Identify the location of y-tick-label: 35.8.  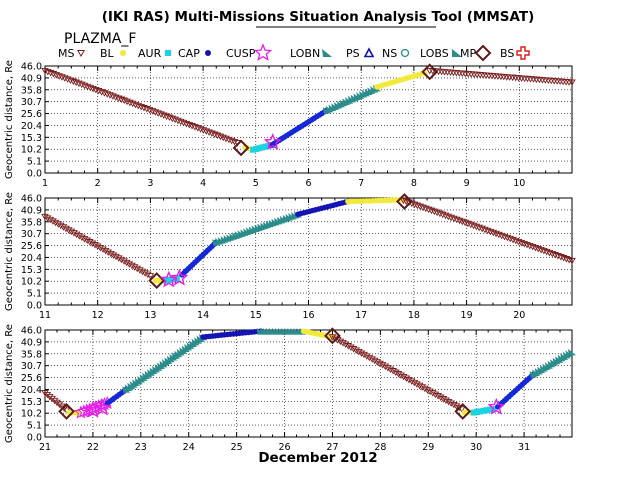
(31, 90).